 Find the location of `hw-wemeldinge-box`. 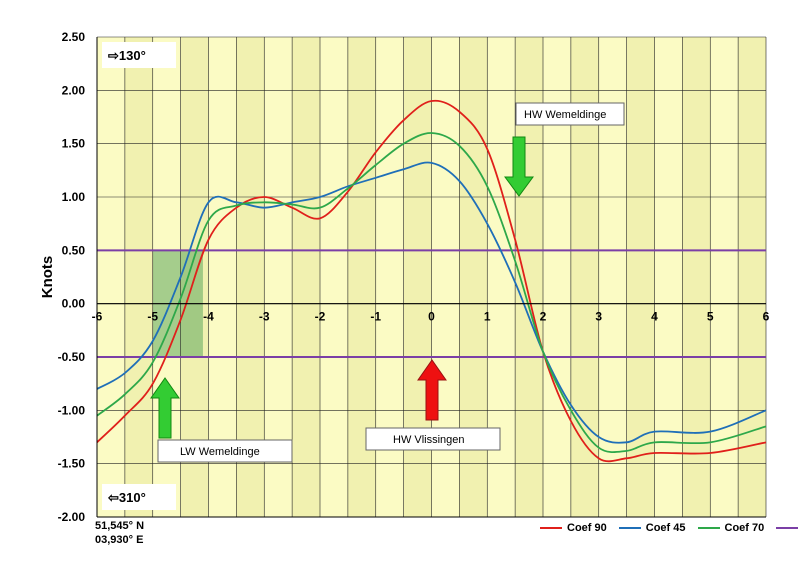

hw-wemeldinge-box is located at coordinates (570, 114).